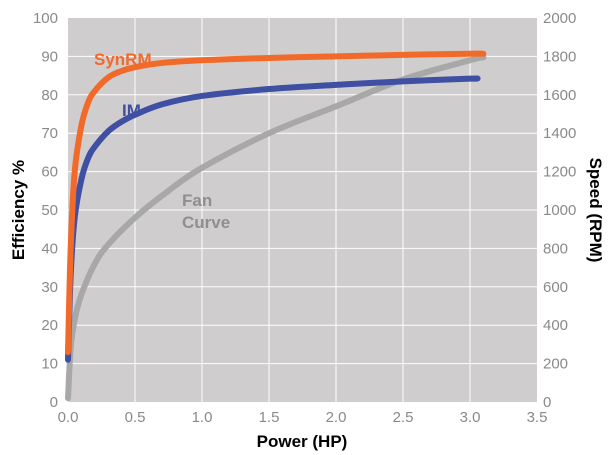 The width and height of the screenshot is (608, 455). Describe the element at coordinates (197, 200) in the screenshot. I see `series-label-fan-line1: Fan` at that location.